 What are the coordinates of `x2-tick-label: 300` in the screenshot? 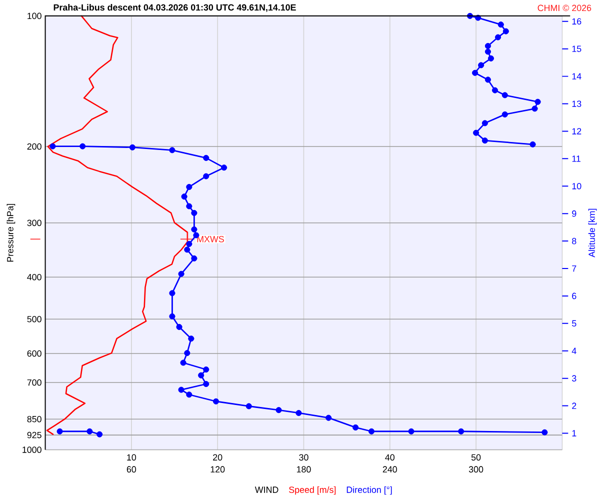 It's located at (476, 469).